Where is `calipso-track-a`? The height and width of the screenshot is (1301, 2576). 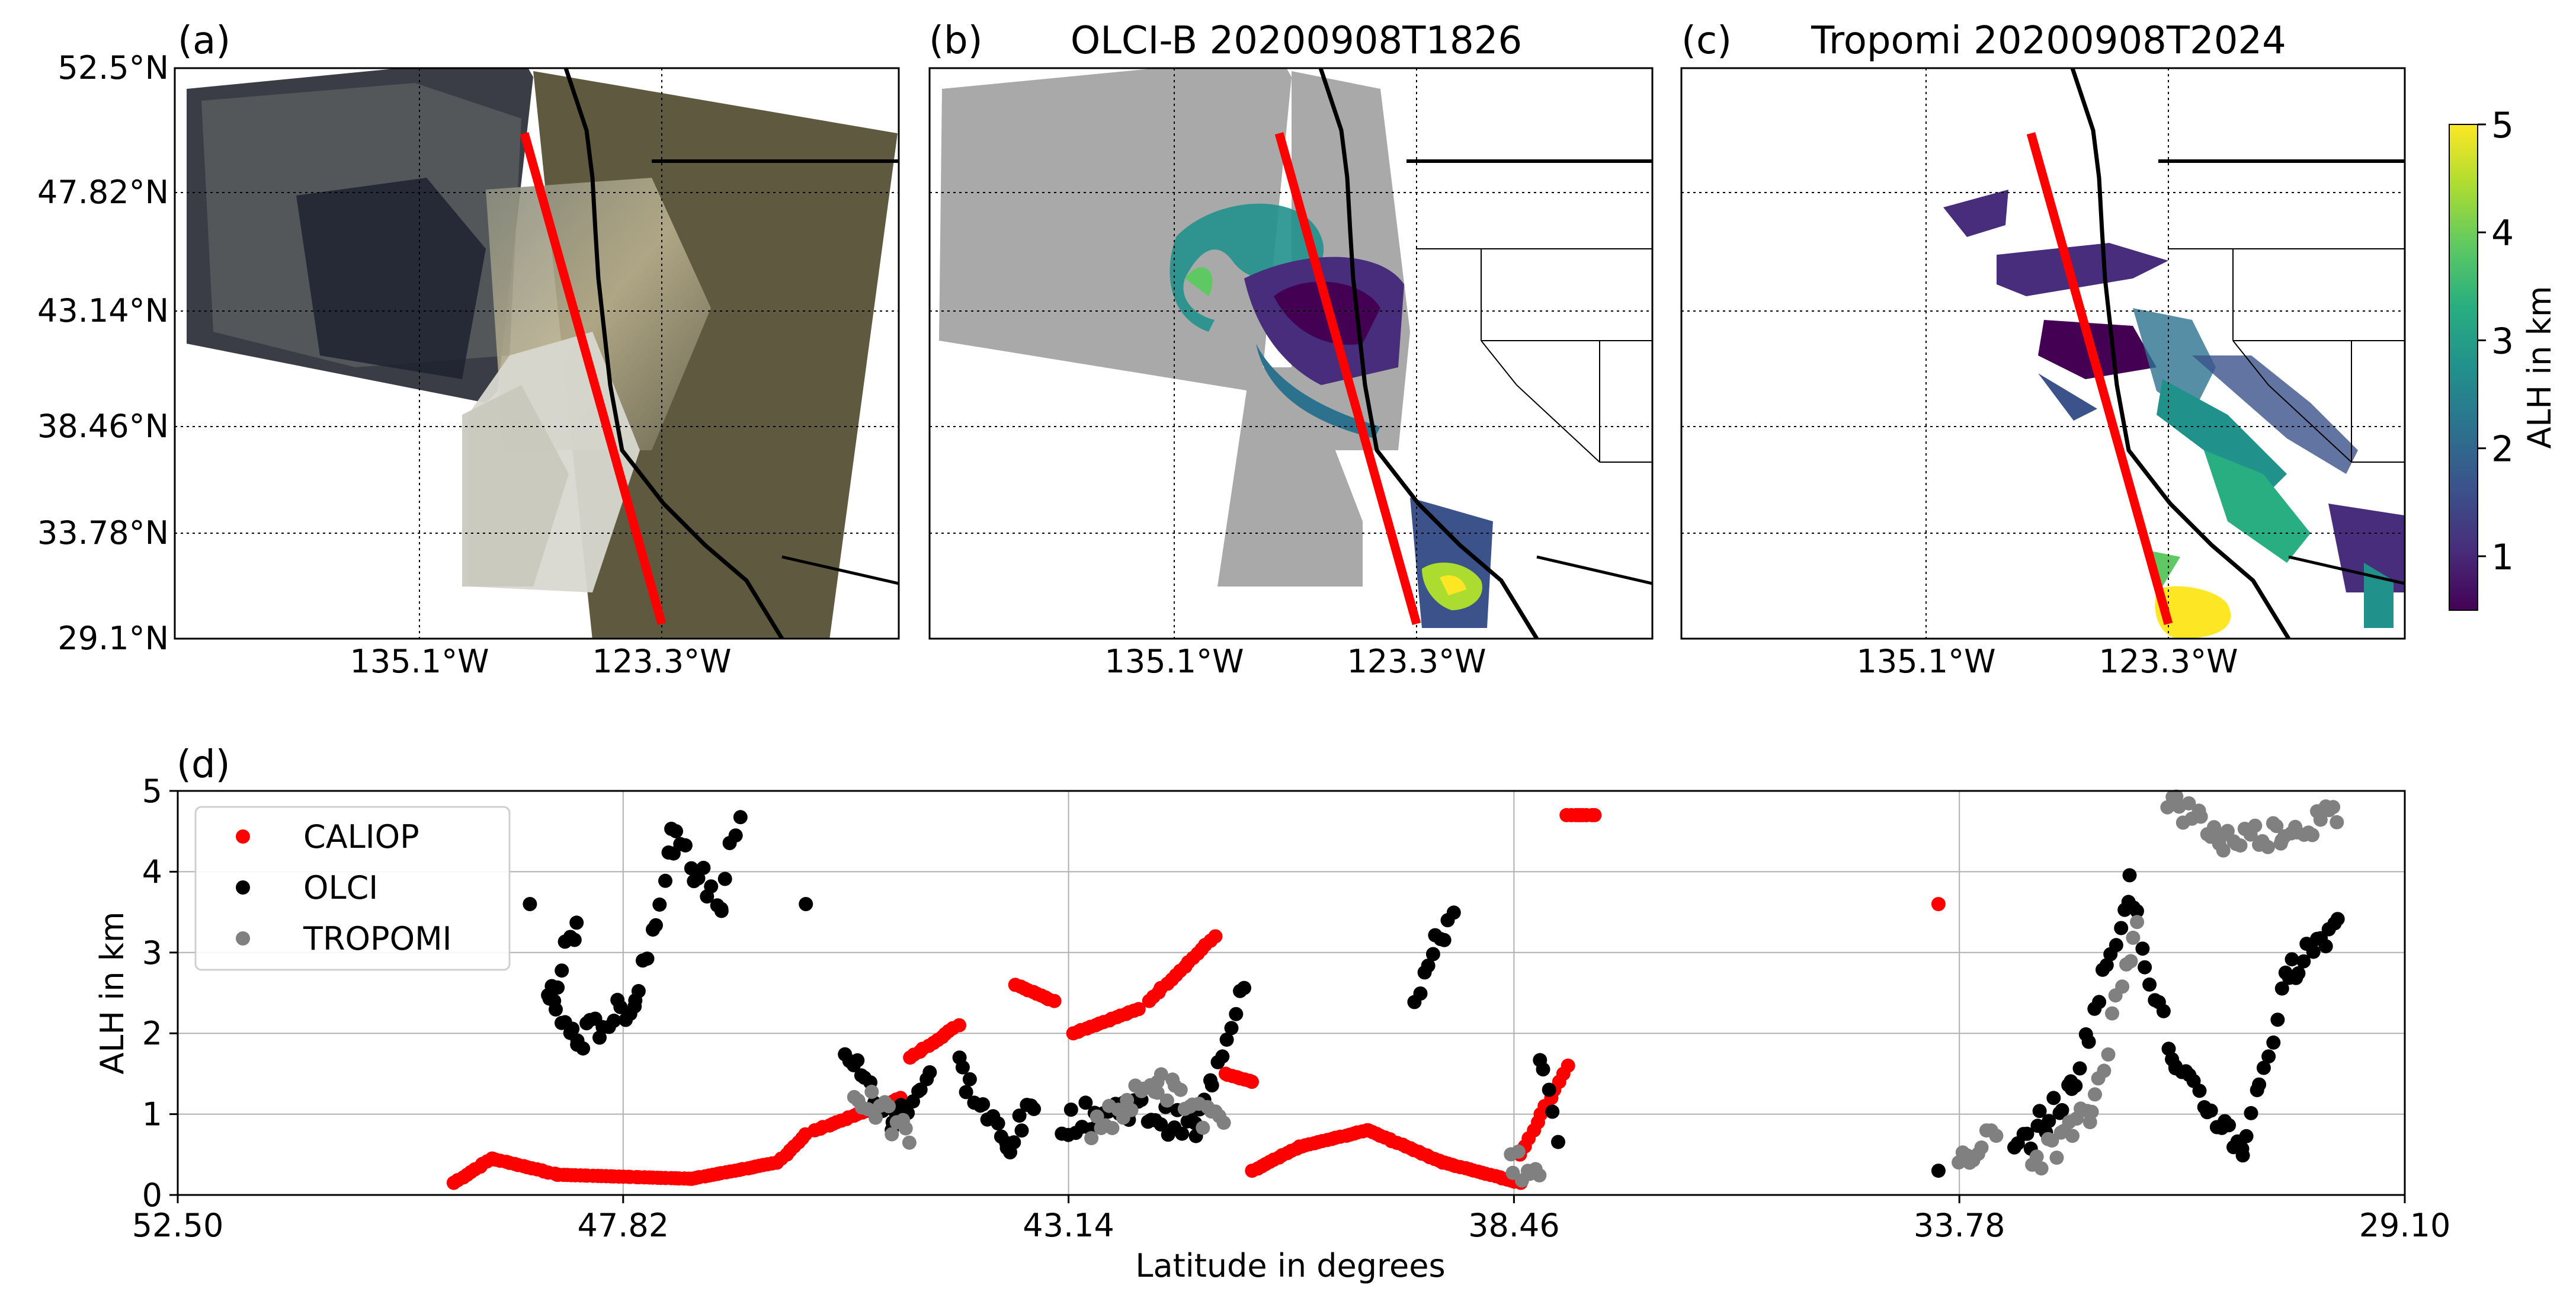
calipso-track-a is located at coordinates (593, 379).